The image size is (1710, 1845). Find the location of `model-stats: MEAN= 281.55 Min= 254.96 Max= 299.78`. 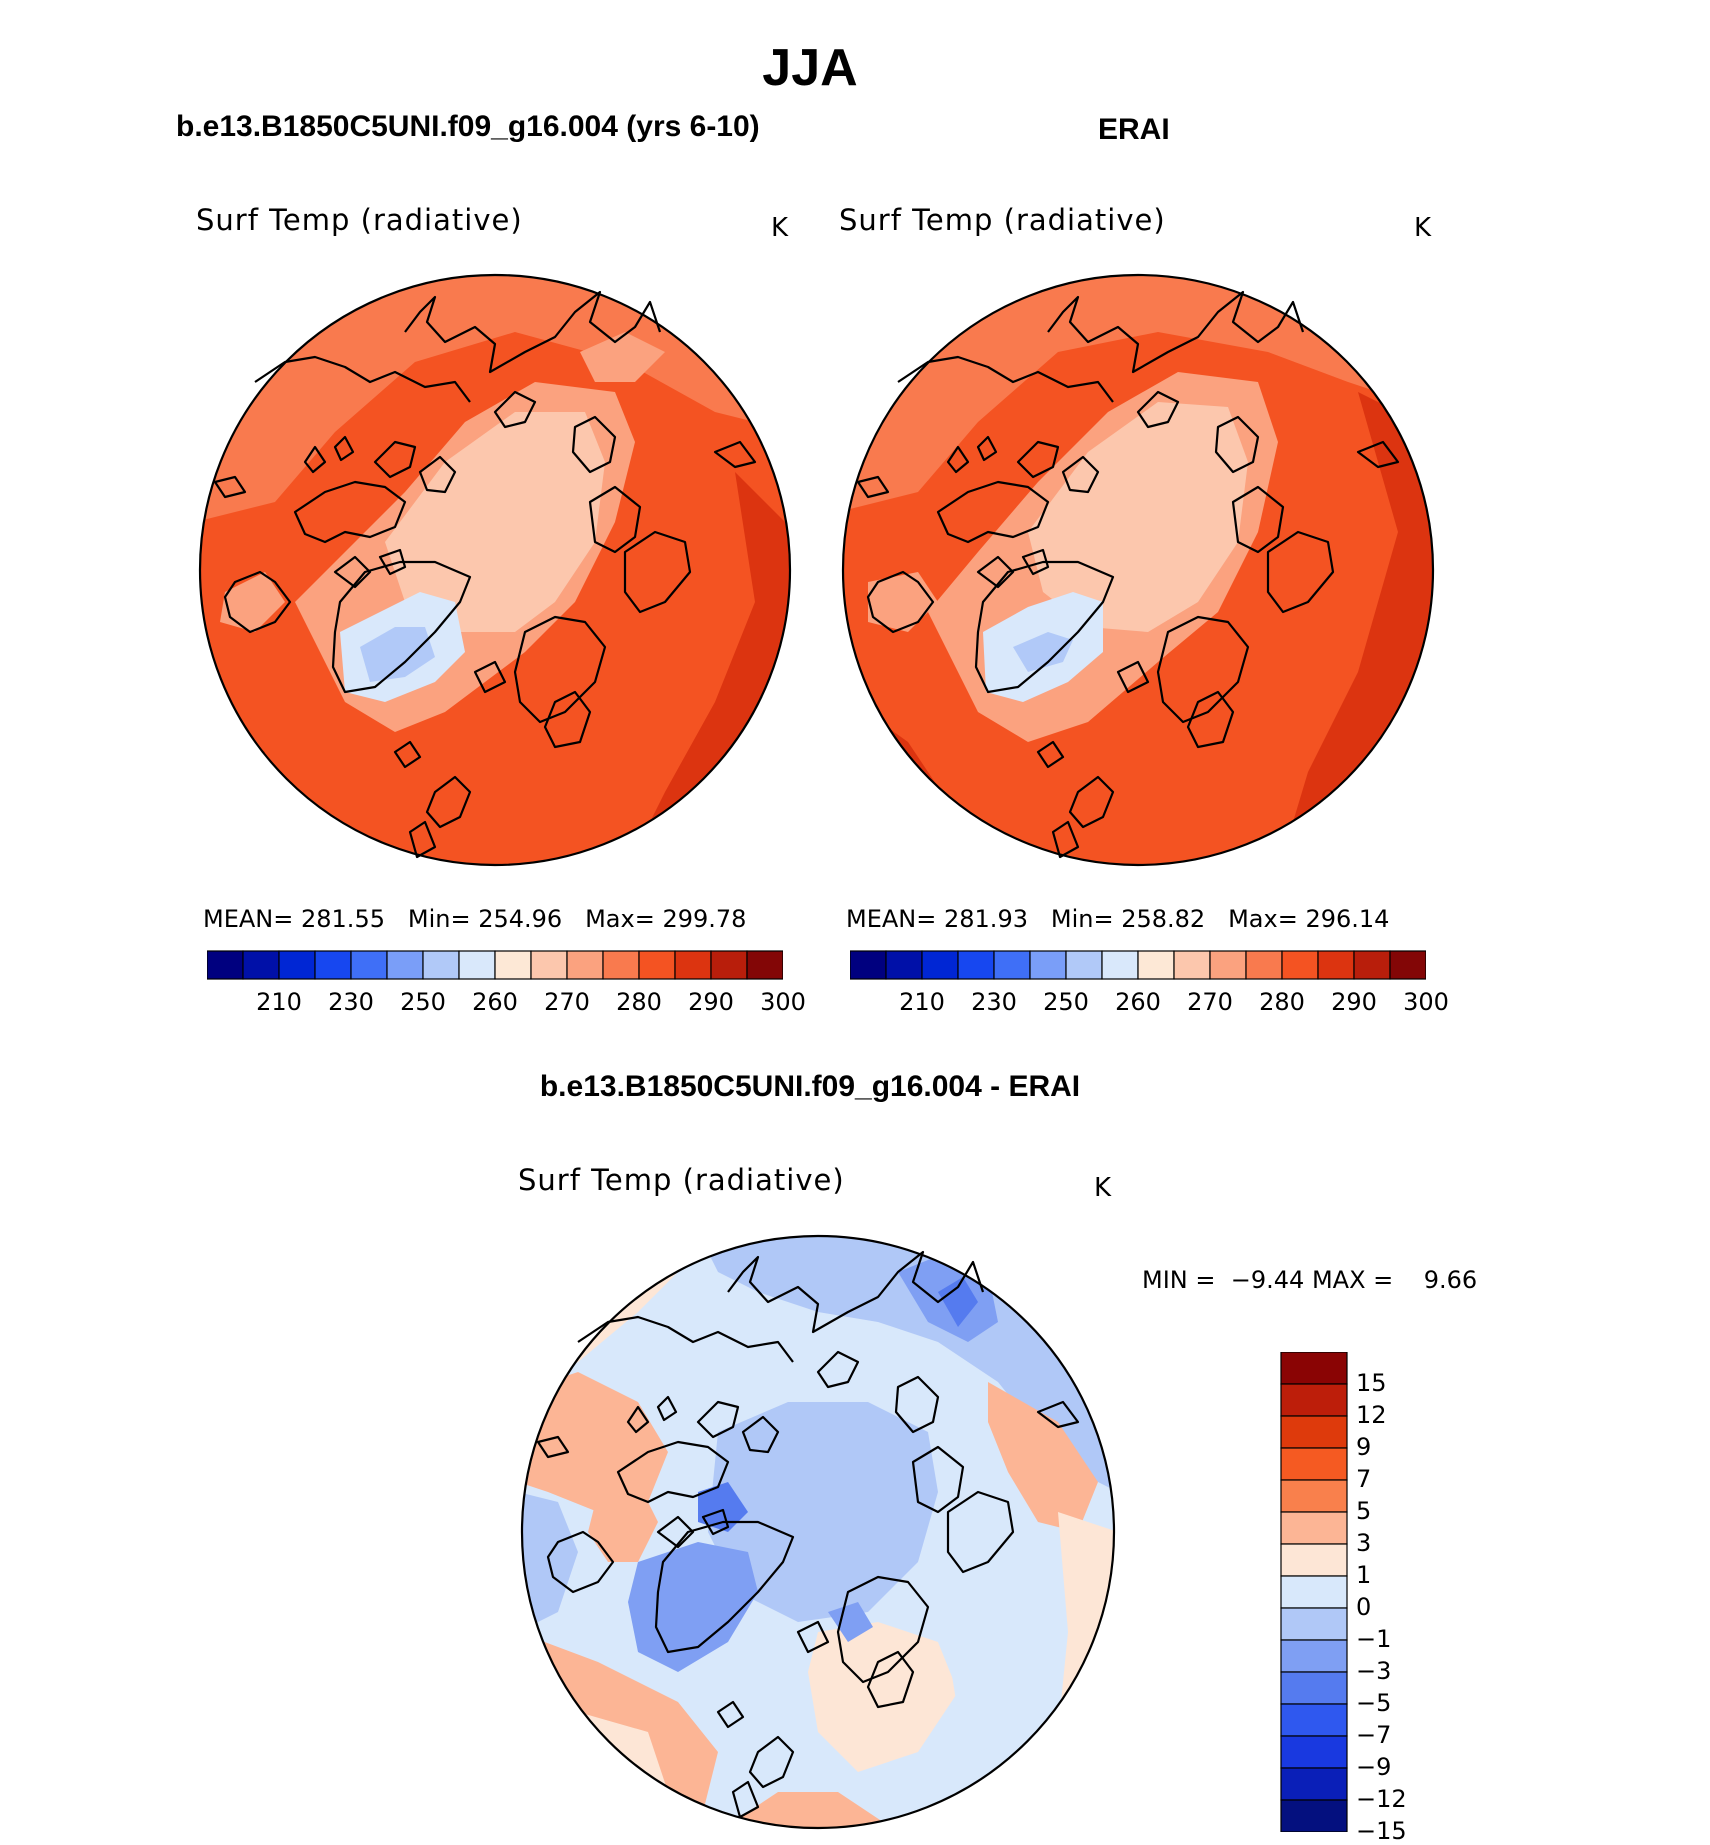

model-stats: MEAN= 281.55 Min= 254.96 Max= 299.78 is located at coordinates (474, 919).